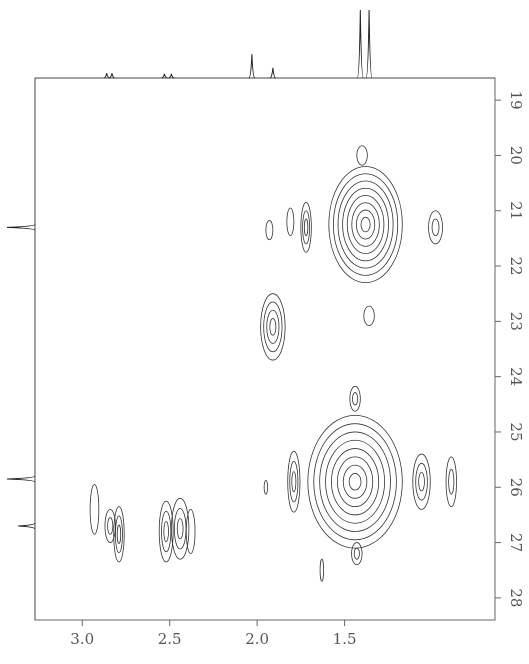 This screenshot has width=529, height=664. I want to click on y-tick-label: 28, so click(516, 597).